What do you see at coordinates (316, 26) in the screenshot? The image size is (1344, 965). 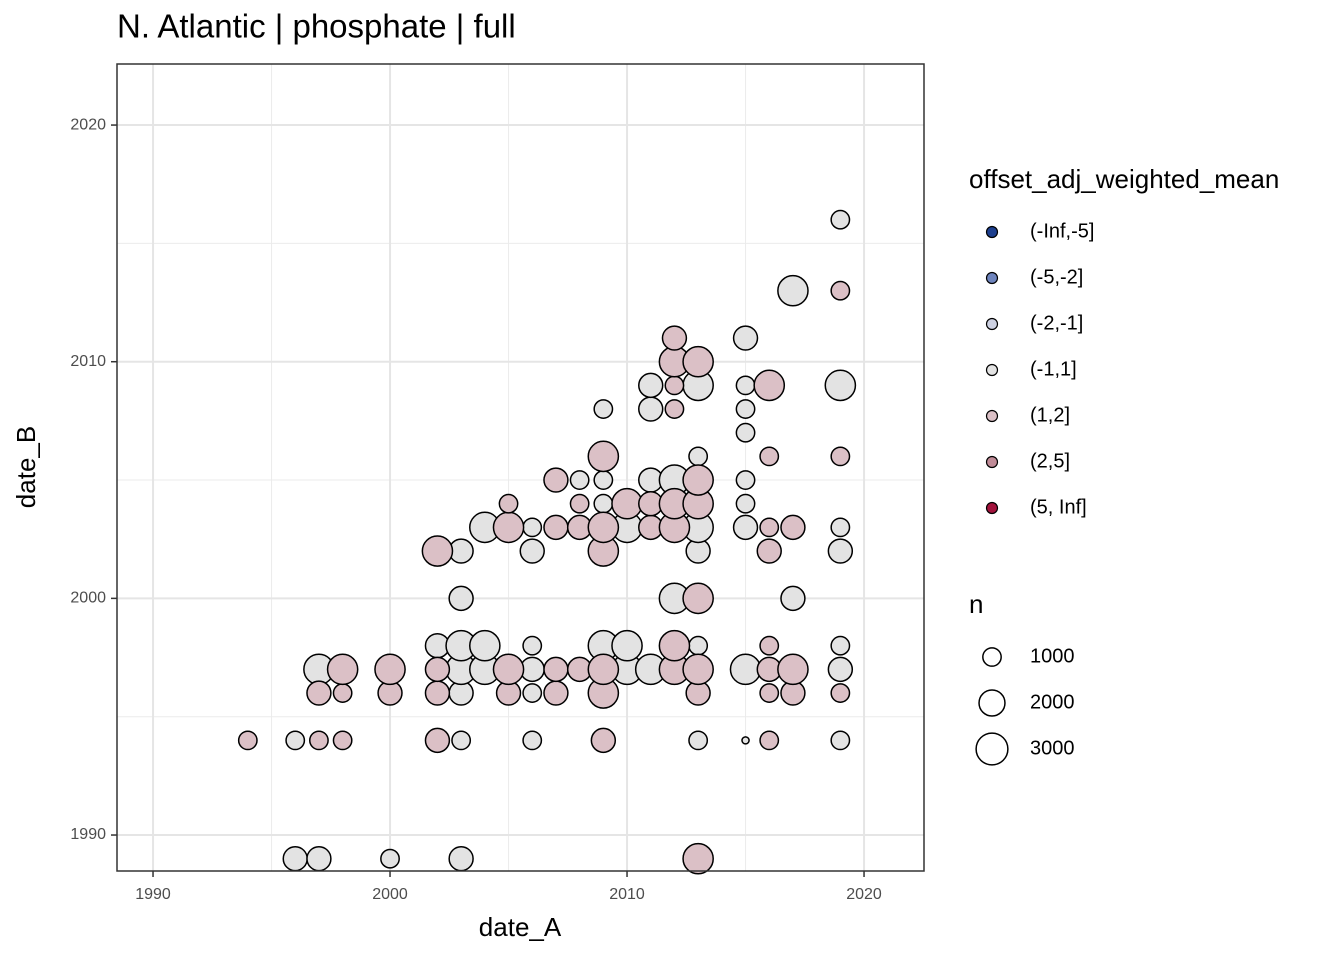 I see `chart-title: N. Atlantic | phosphate | full` at bounding box center [316, 26].